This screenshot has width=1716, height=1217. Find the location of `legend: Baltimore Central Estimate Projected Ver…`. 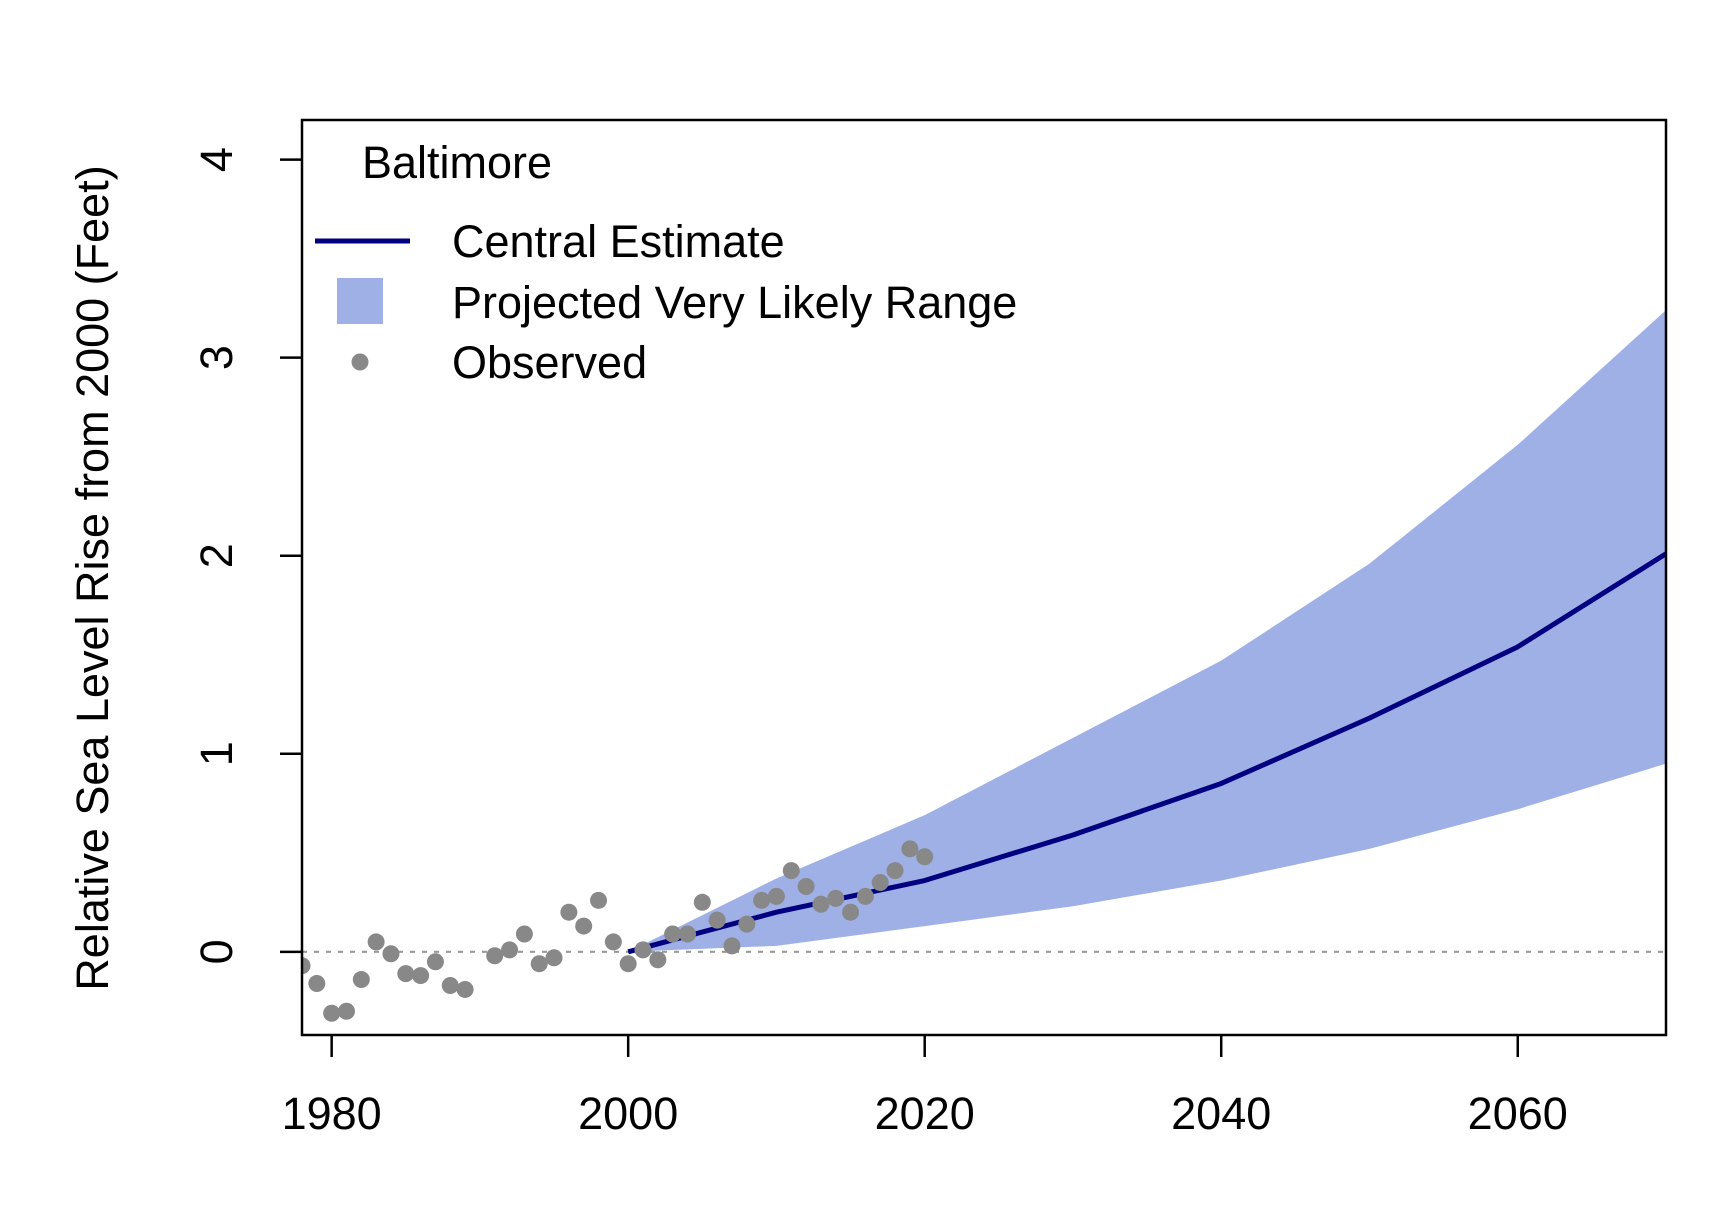

legend: Baltimore Central Estimate Projected Ver… is located at coordinates (666, 262).